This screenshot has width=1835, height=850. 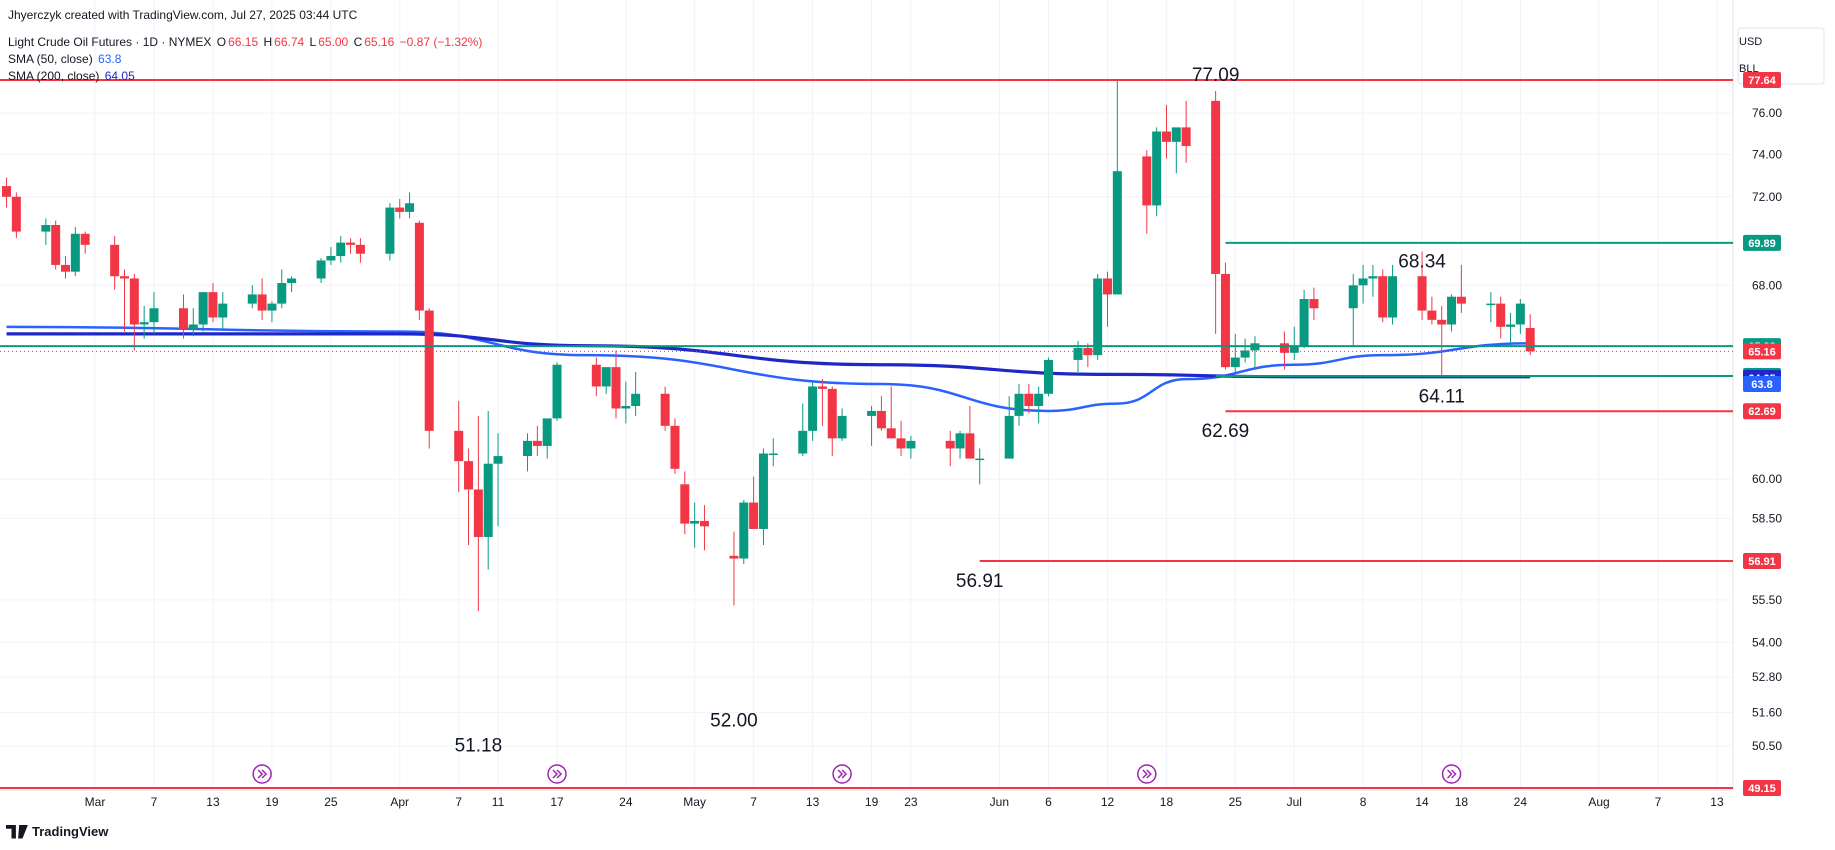 I want to click on x-tick-label: 18, so click(x=1462, y=802).